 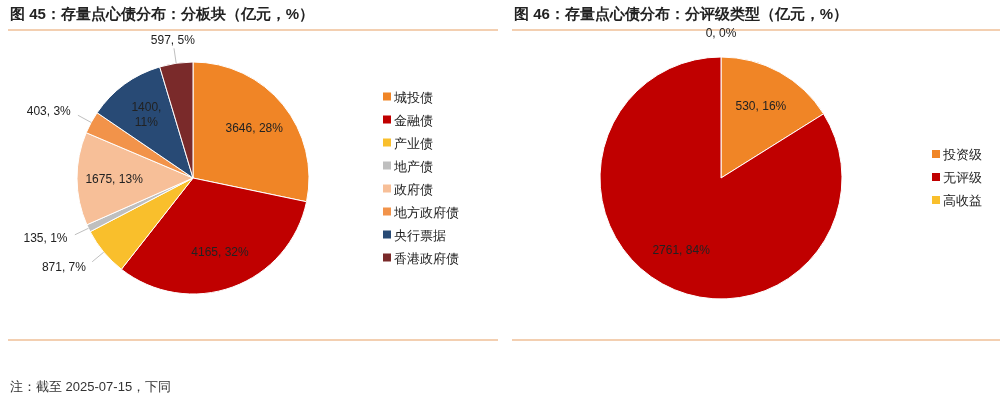 What do you see at coordinates (962, 177) in the screenshot?
I see `legend-label: 无评级` at bounding box center [962, 177].